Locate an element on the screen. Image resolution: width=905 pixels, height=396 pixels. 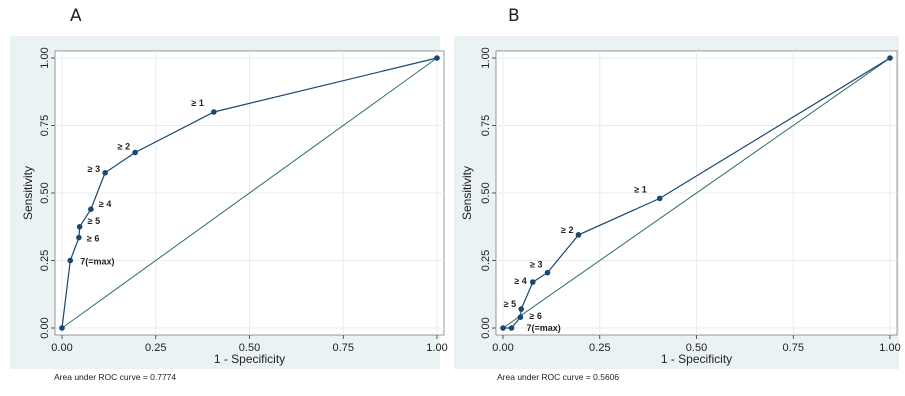
panel-b-letter: B is located at coordinates (514, 16).